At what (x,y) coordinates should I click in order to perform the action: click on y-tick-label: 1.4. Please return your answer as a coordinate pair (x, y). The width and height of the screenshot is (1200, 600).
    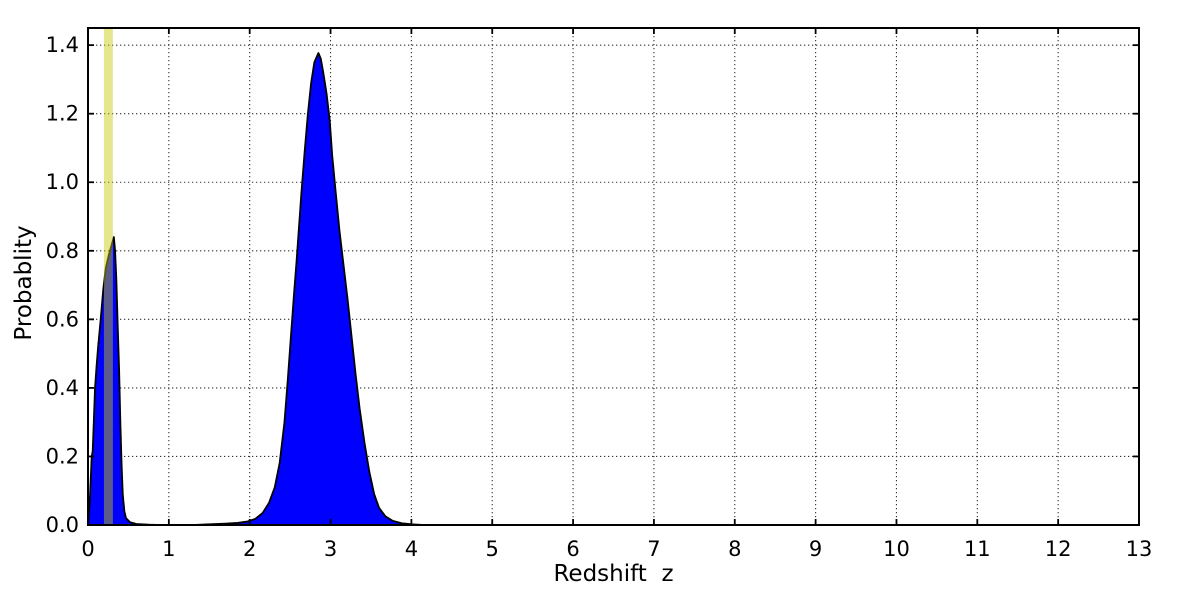
    Looking at the image, I should click on (62, 45).